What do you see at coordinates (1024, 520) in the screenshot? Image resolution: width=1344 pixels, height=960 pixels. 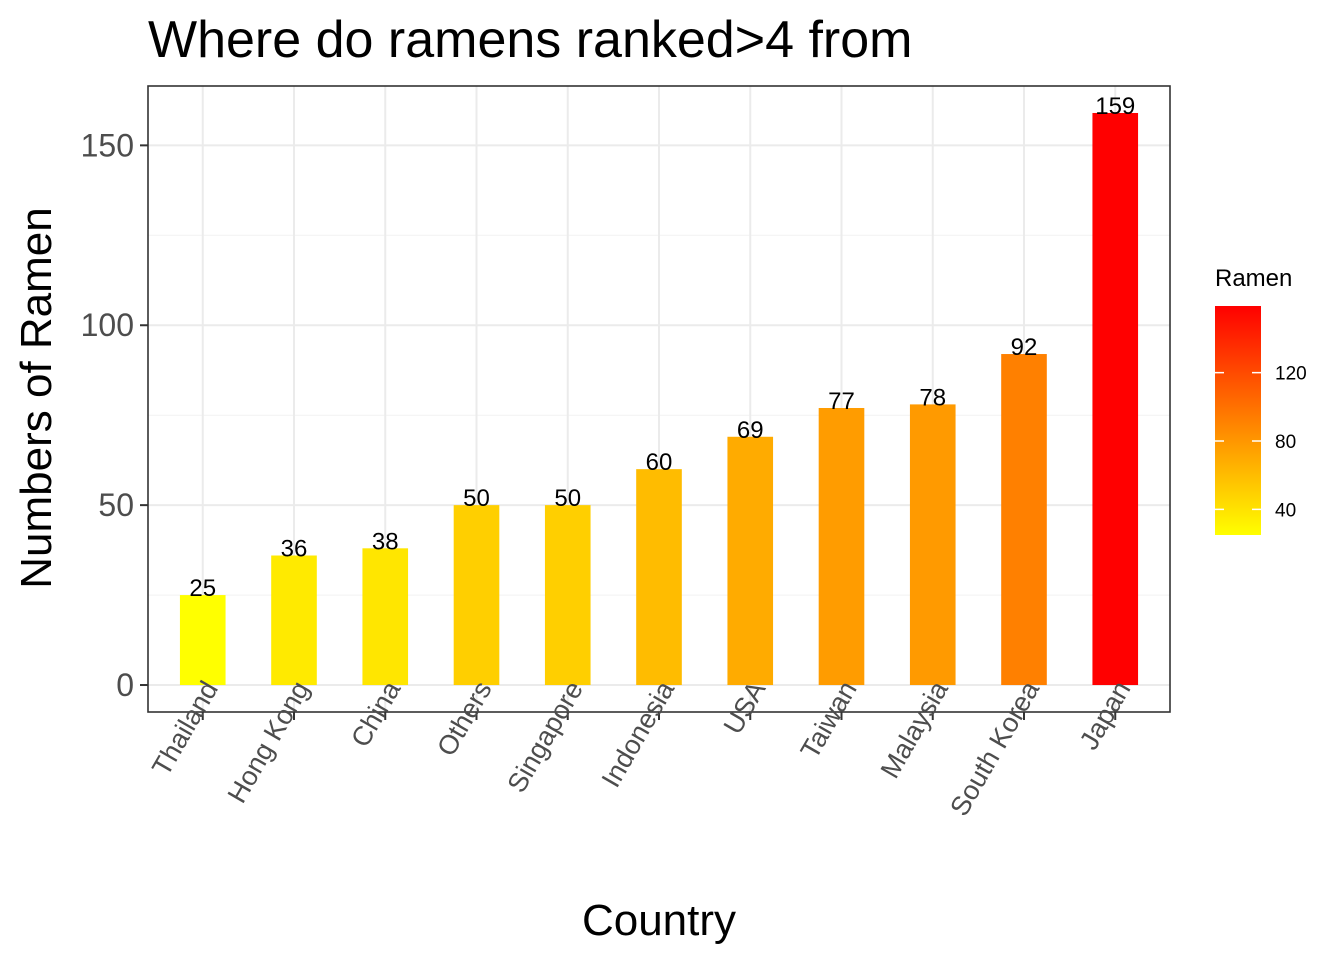 I see `bar-south-korea` at bounding box center [1024, 520].